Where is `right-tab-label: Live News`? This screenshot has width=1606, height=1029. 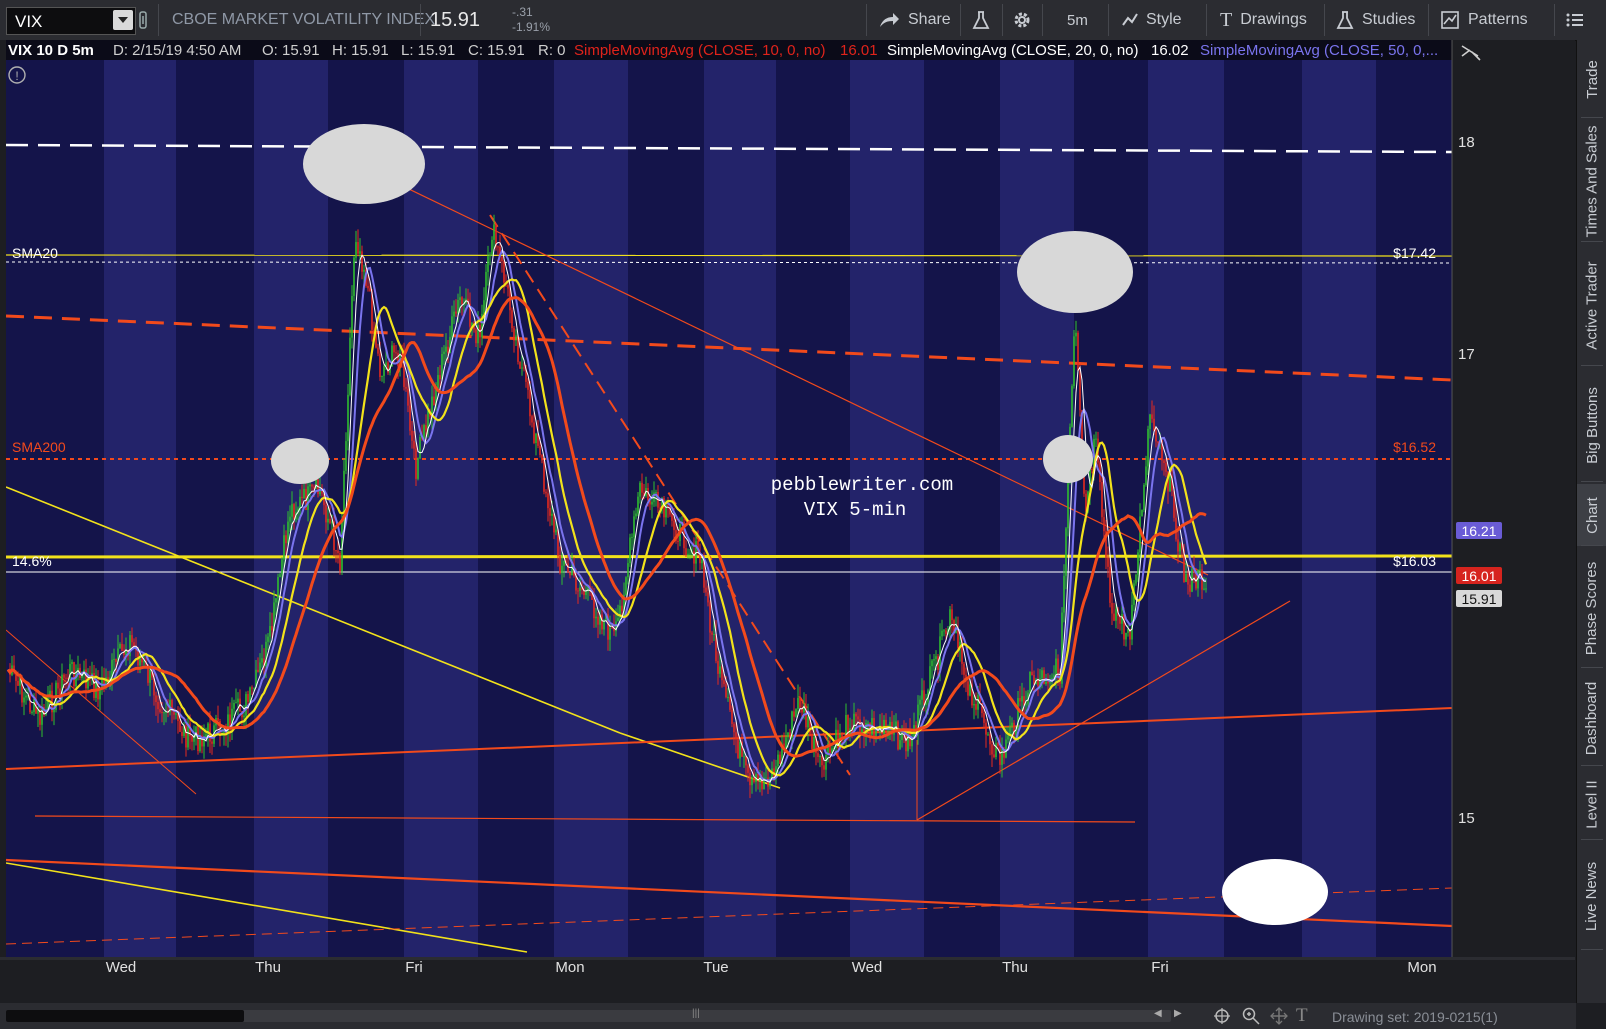 right-tab-label: Live News is located at coordinates (1592, 896).